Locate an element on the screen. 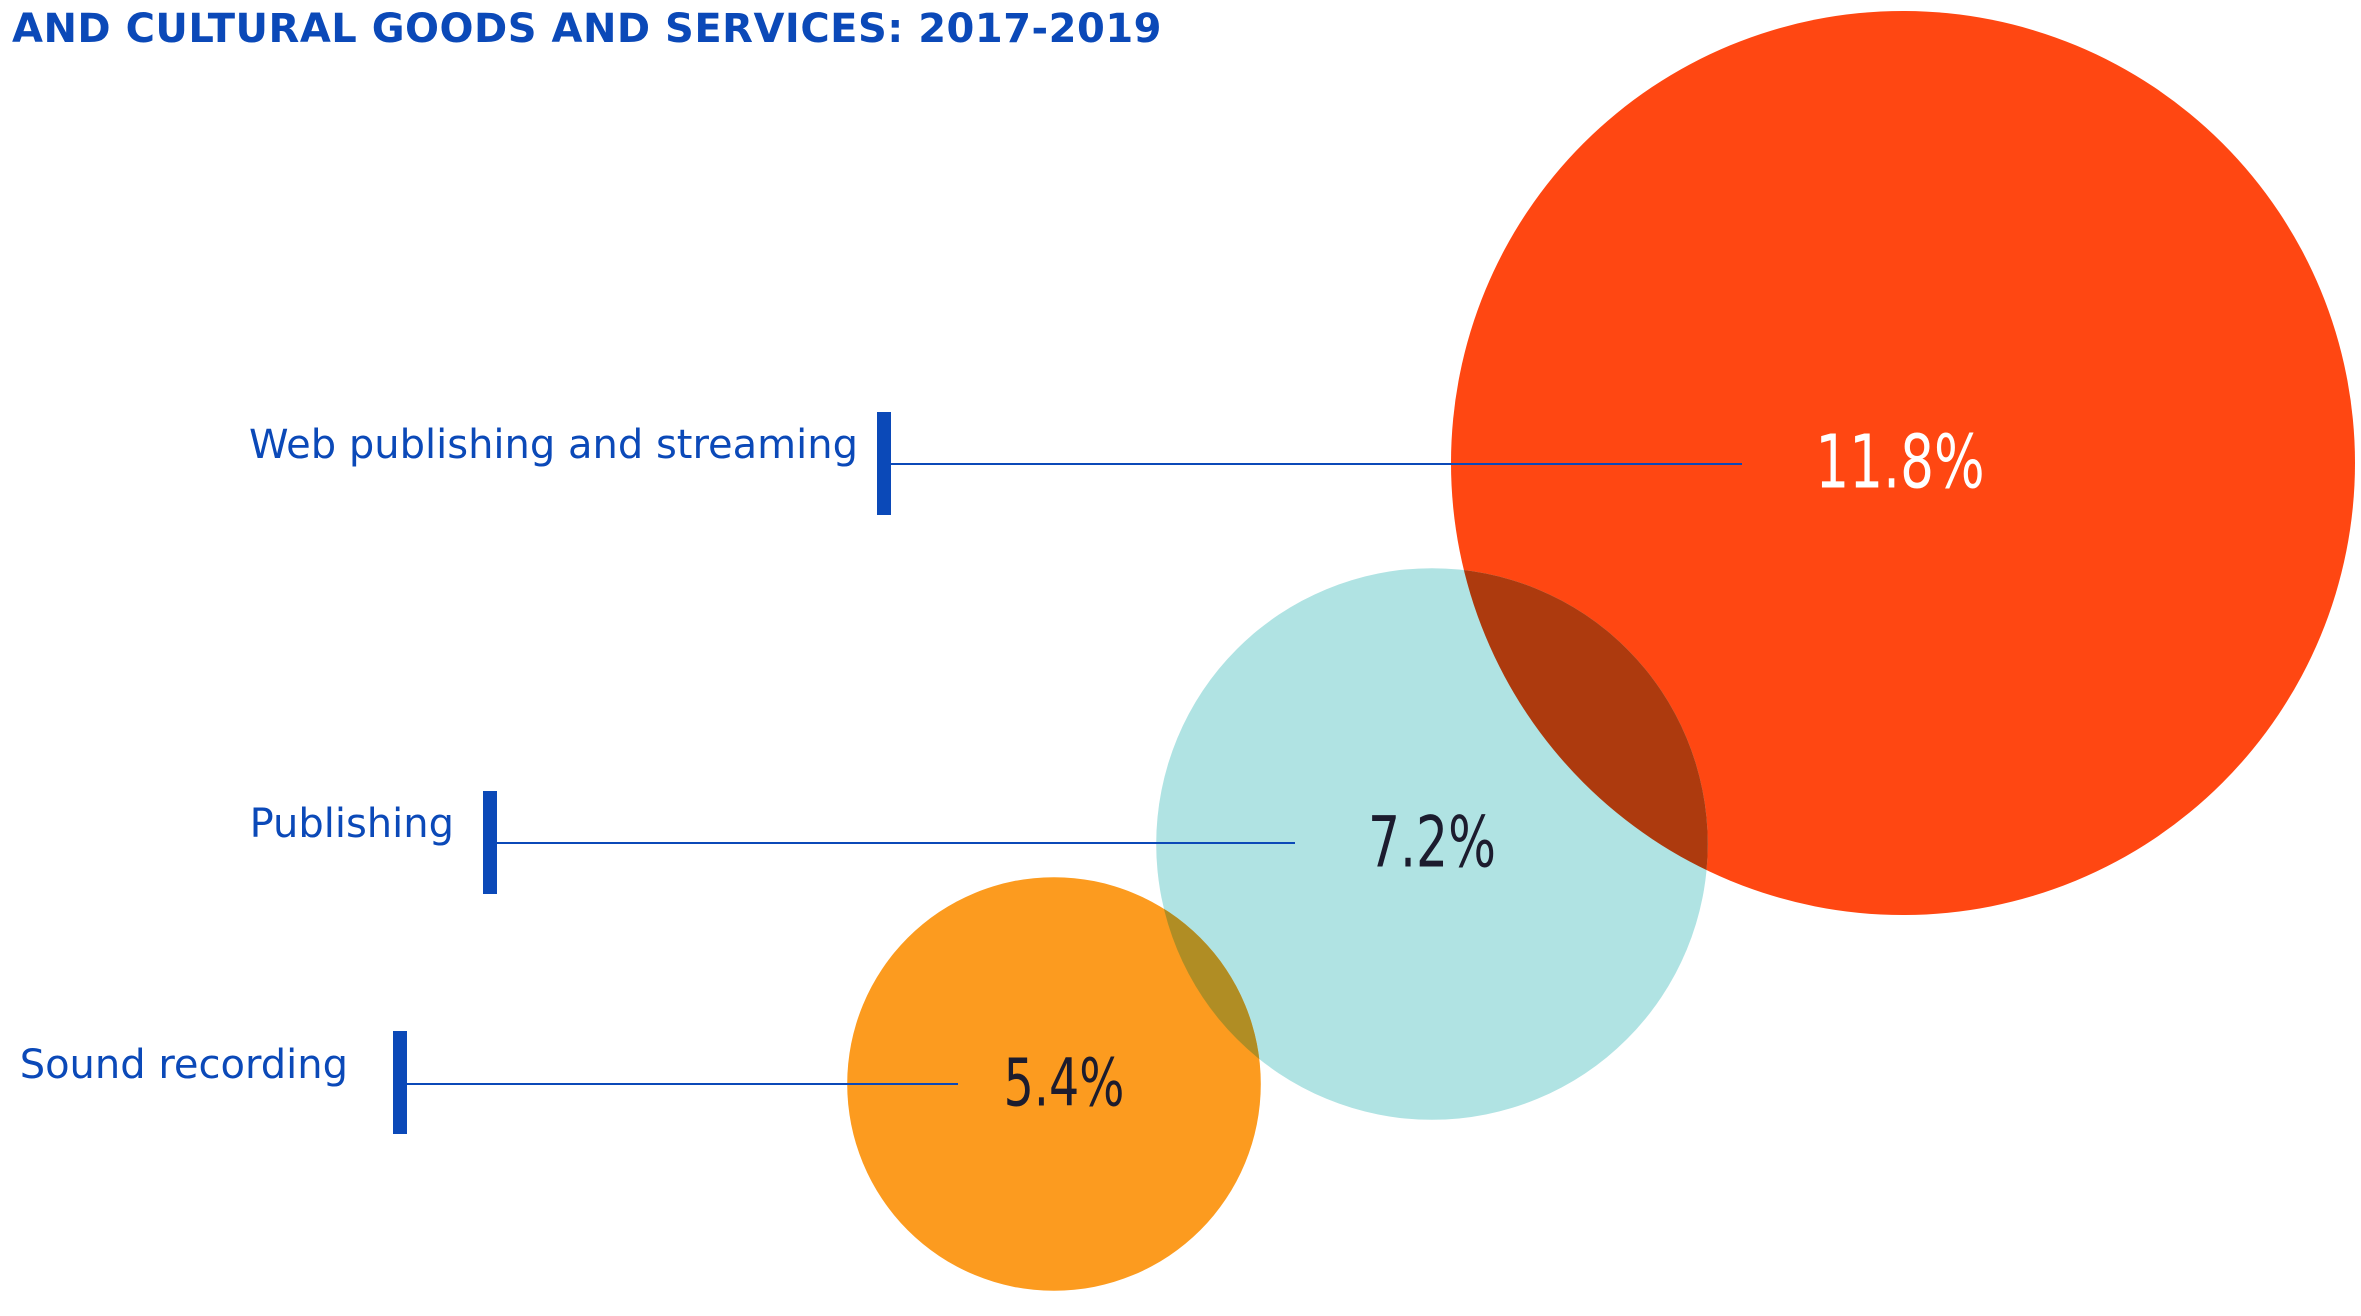 This screenshot has height=1316, width=2361. overlap-web-publishing is located at coordinates (1579, 741).